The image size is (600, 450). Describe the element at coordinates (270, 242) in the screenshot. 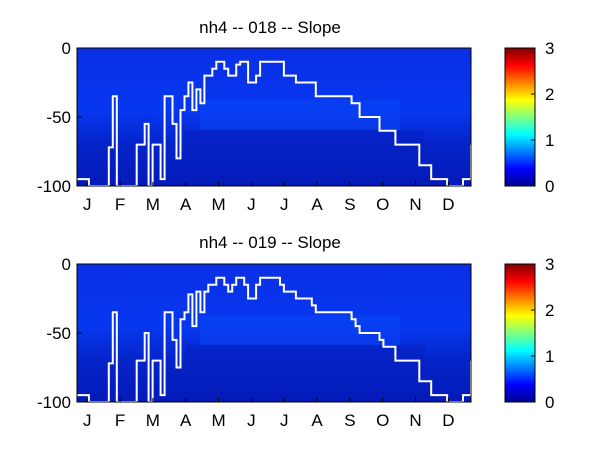

I see `chart-title: nh4 -- 019 -- Slope` at that location.